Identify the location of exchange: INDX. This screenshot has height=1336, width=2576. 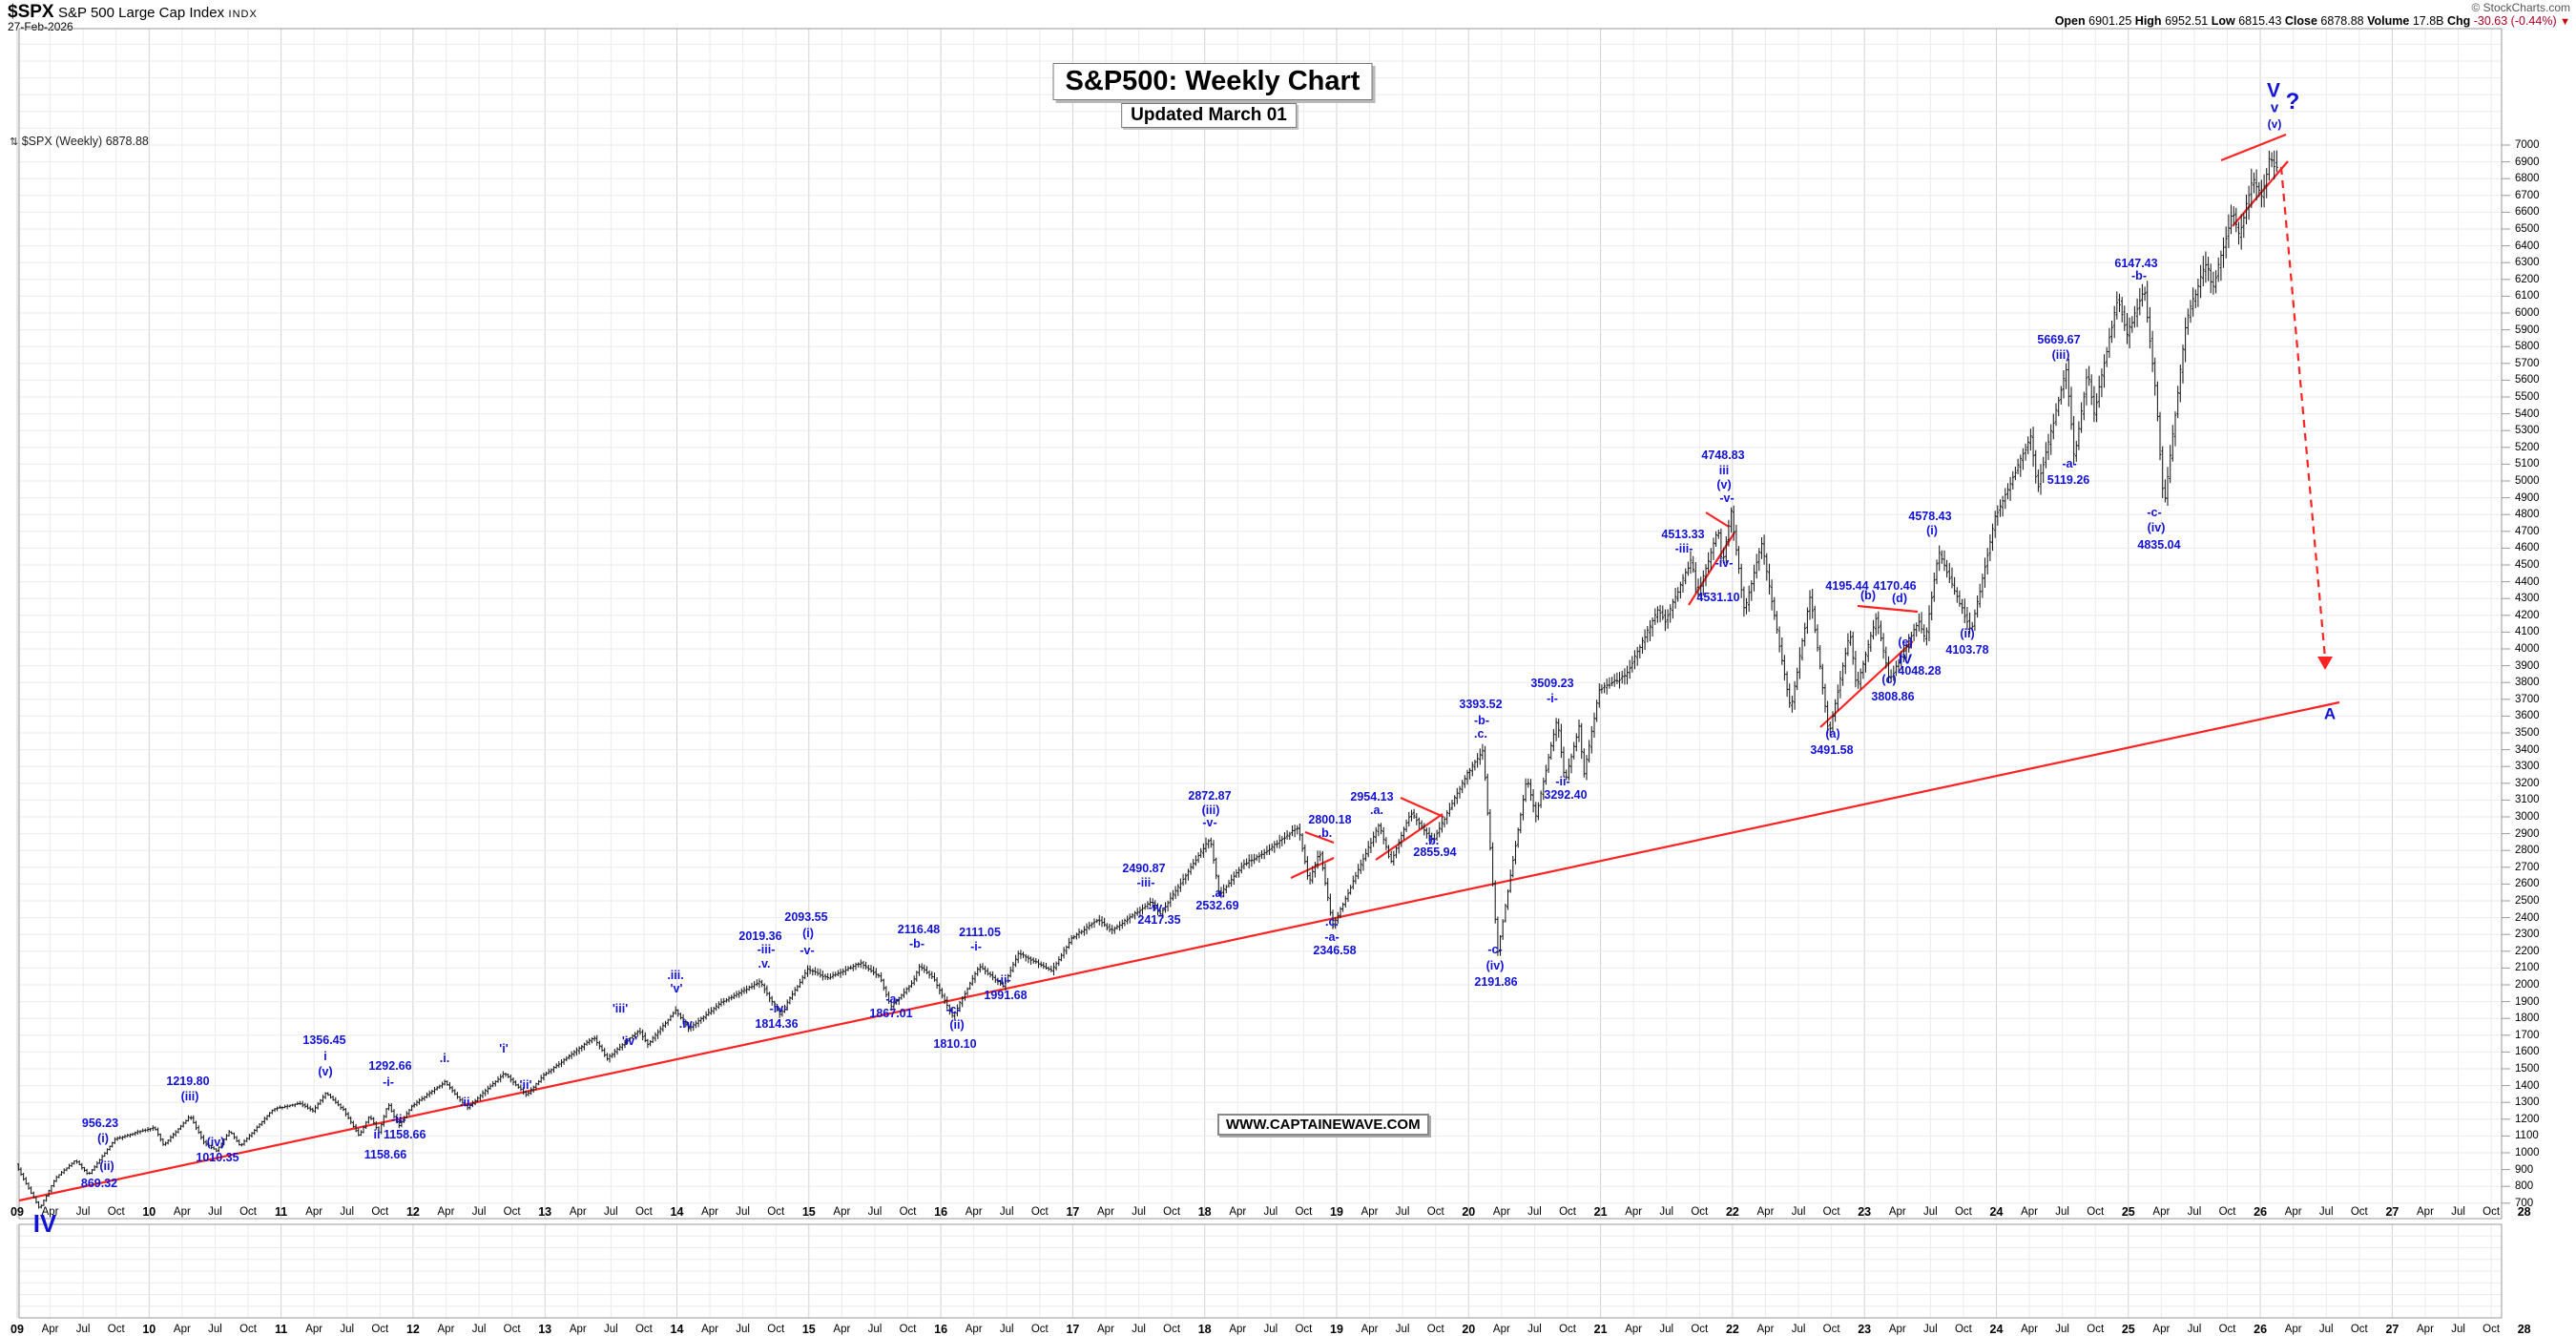
(243, 14).